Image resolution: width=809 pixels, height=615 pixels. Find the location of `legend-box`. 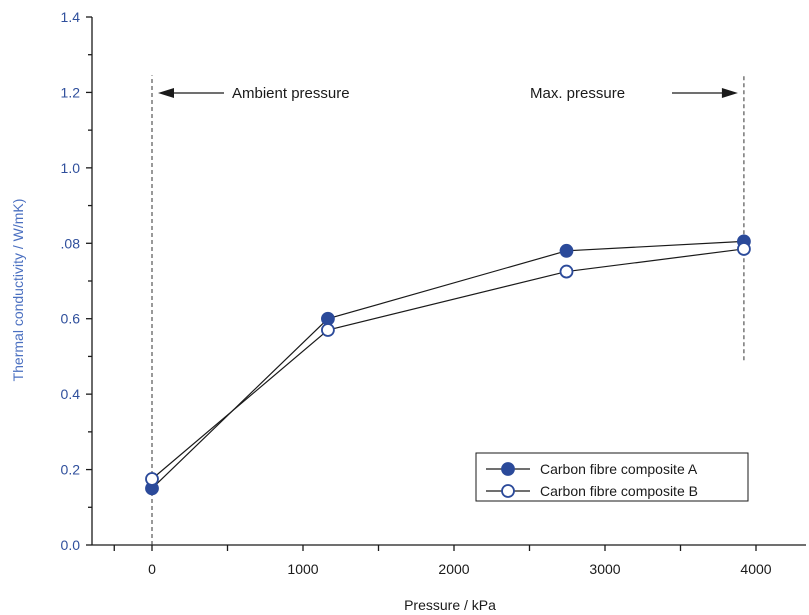

legend-box is located at coordinates (612, 477).